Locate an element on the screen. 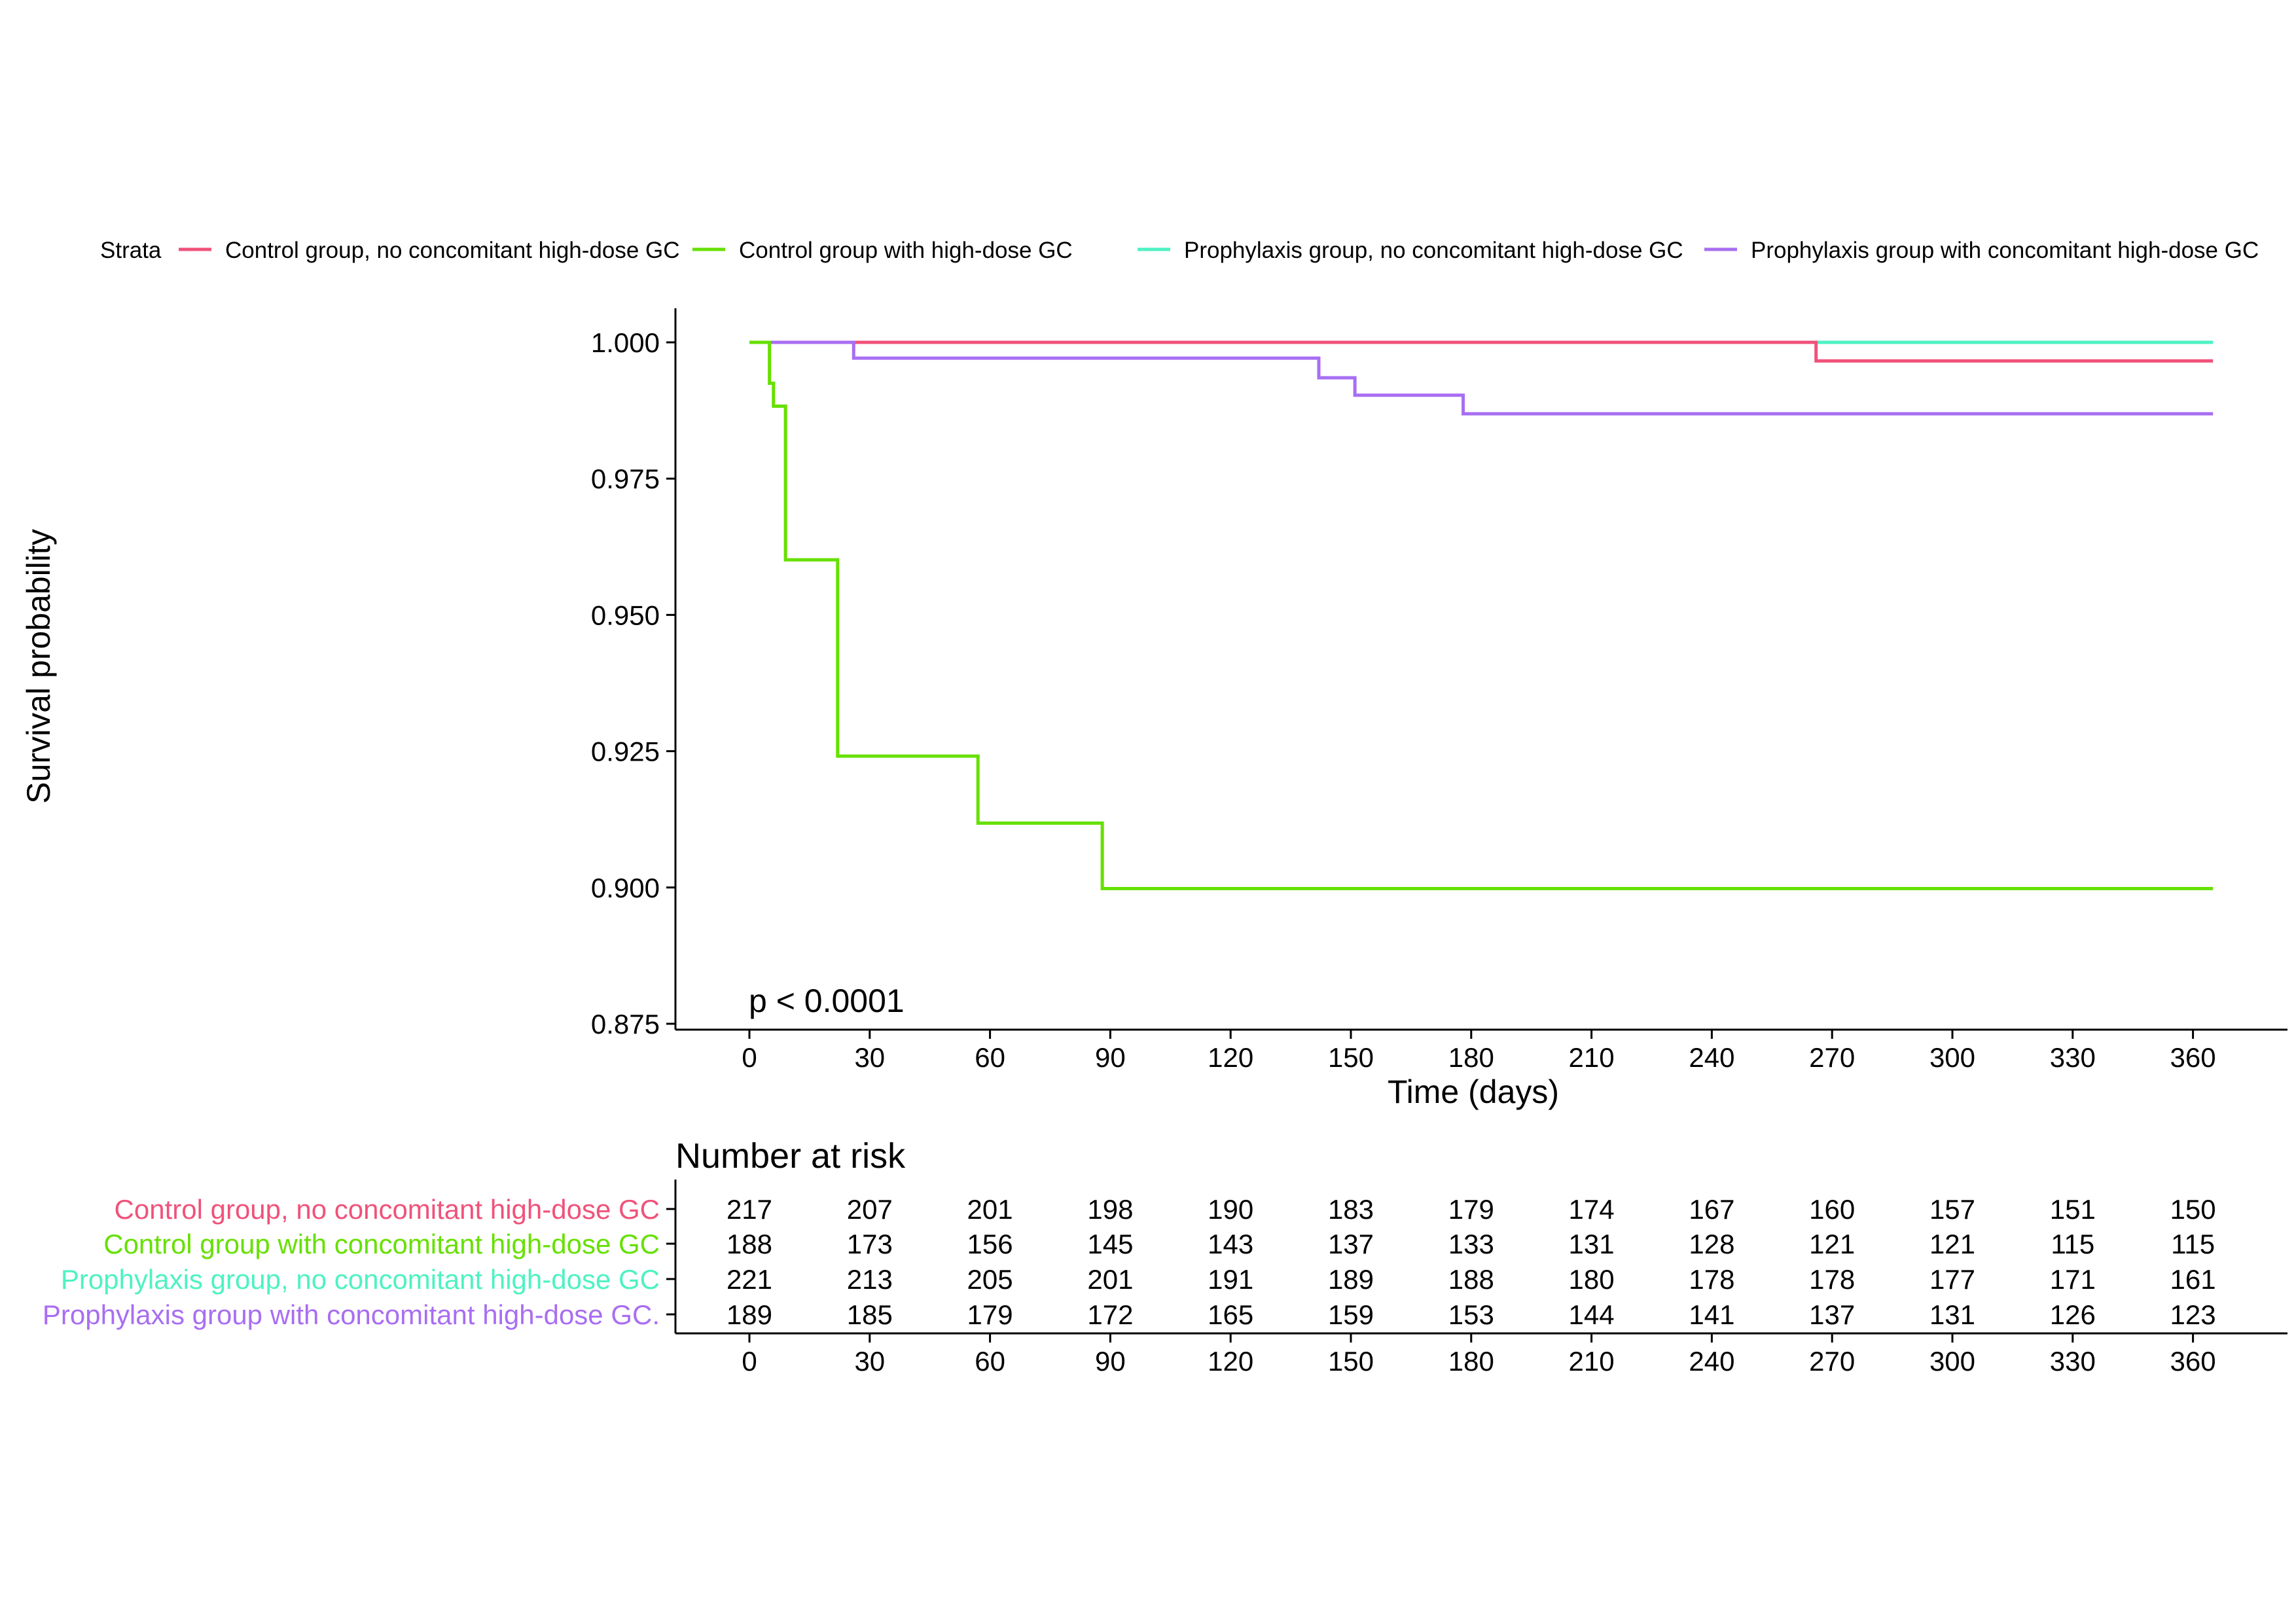 The image size is (2296, 1624). risk-value: 150 is located at coordinates (2193, 1209).